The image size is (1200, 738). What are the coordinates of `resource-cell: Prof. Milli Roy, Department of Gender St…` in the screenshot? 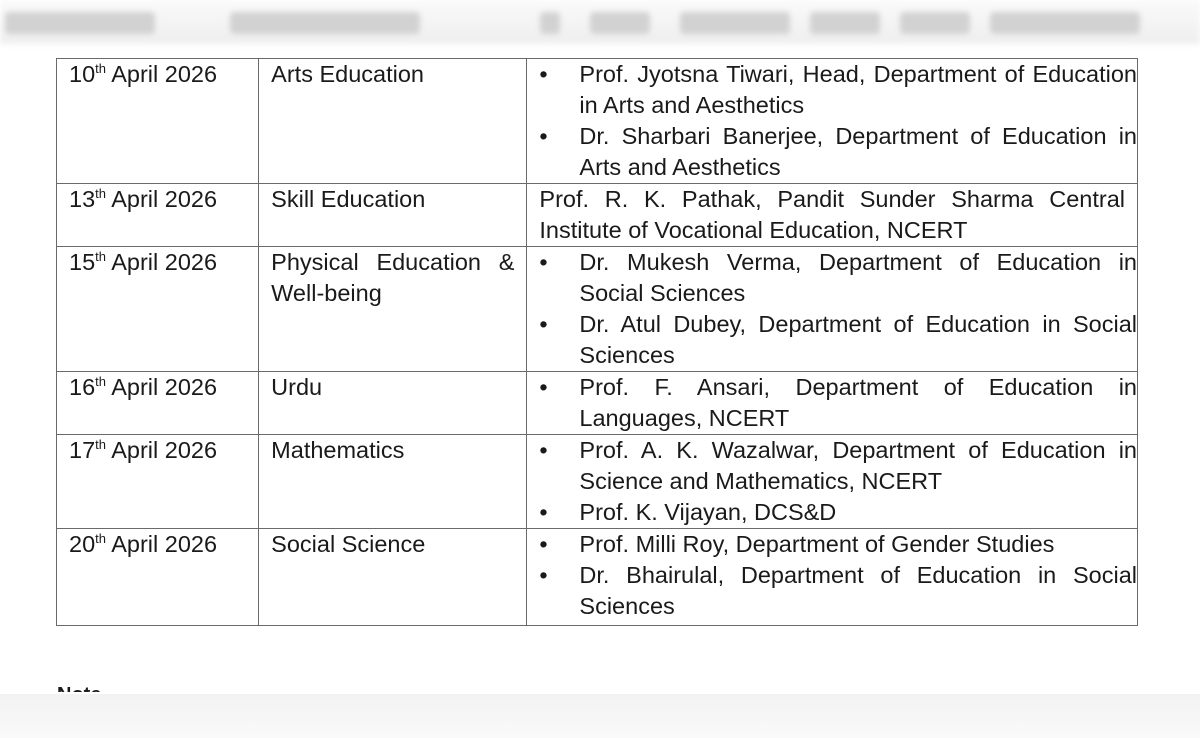 It's located at (832, 577).